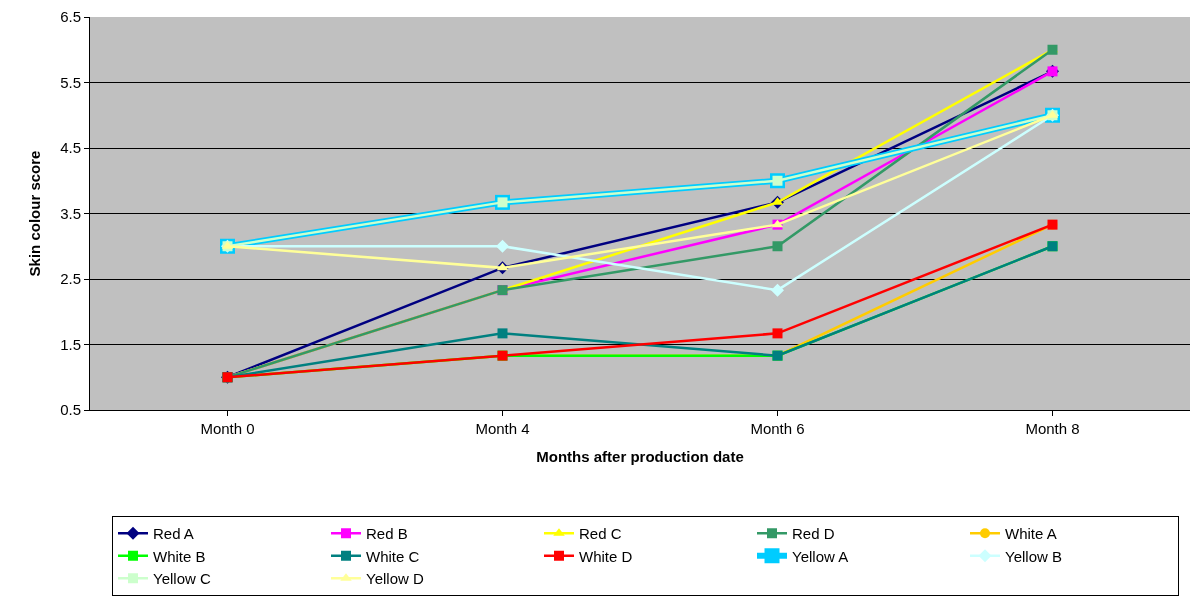  I want to click on x-tick-label: Month 4, so click(502, 428).